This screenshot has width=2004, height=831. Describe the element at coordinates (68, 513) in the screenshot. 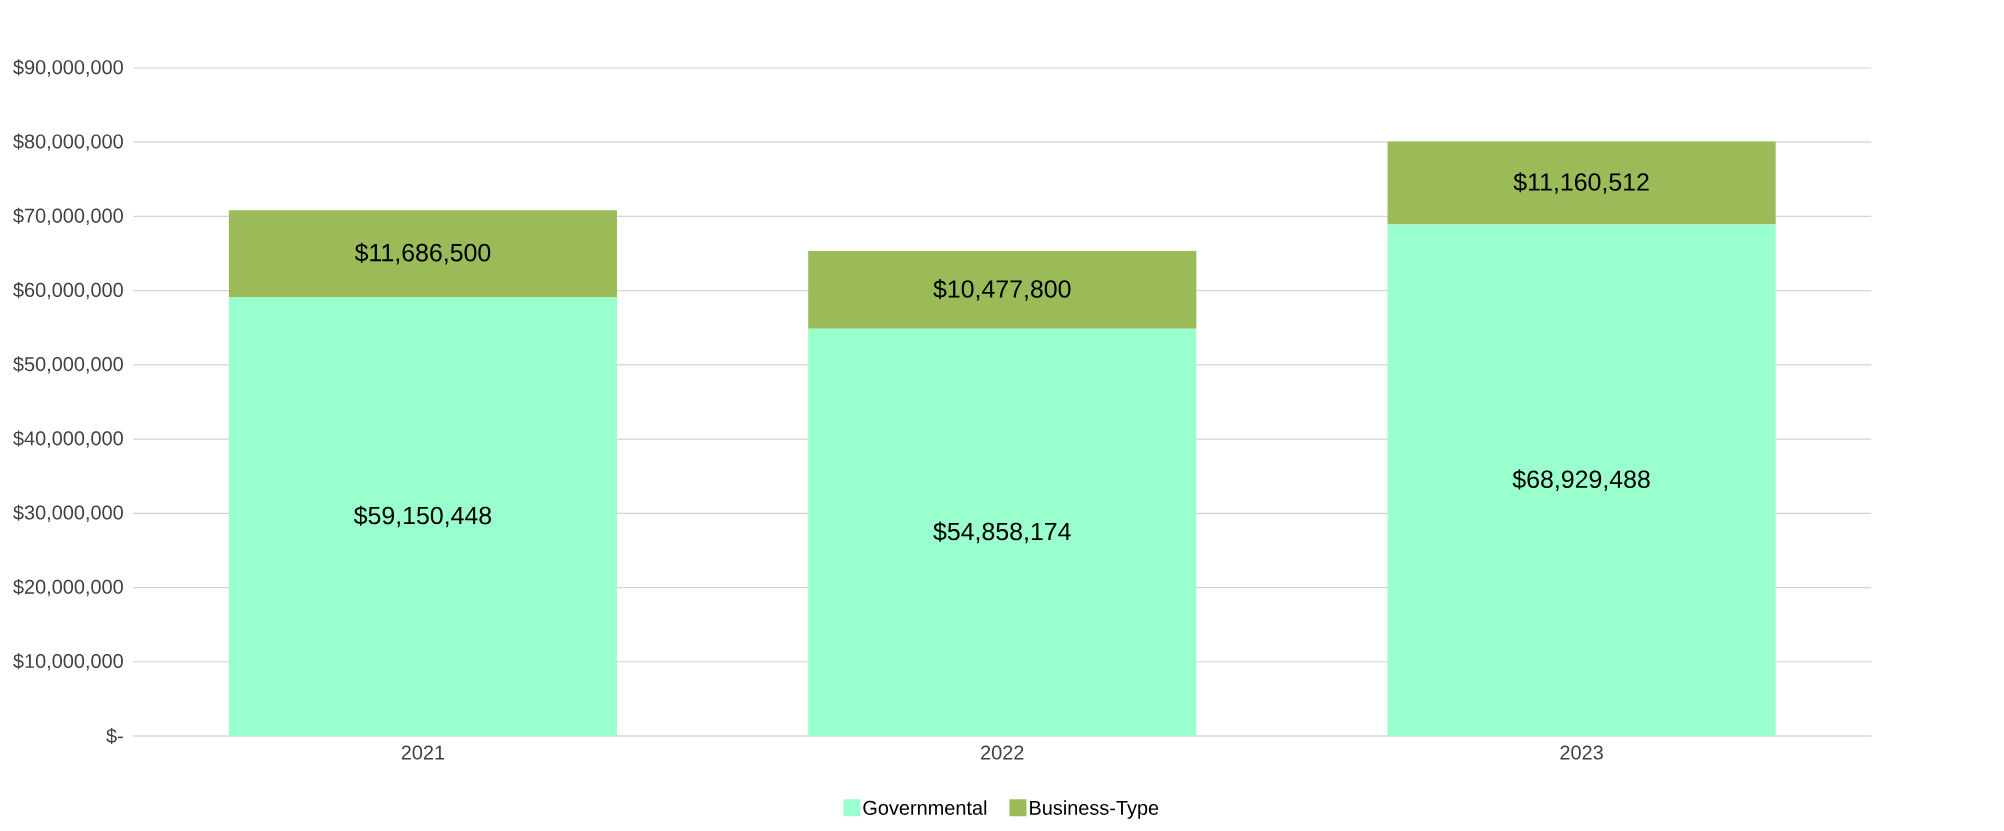

I see `y-tick-label: $30,000,000` at that location.